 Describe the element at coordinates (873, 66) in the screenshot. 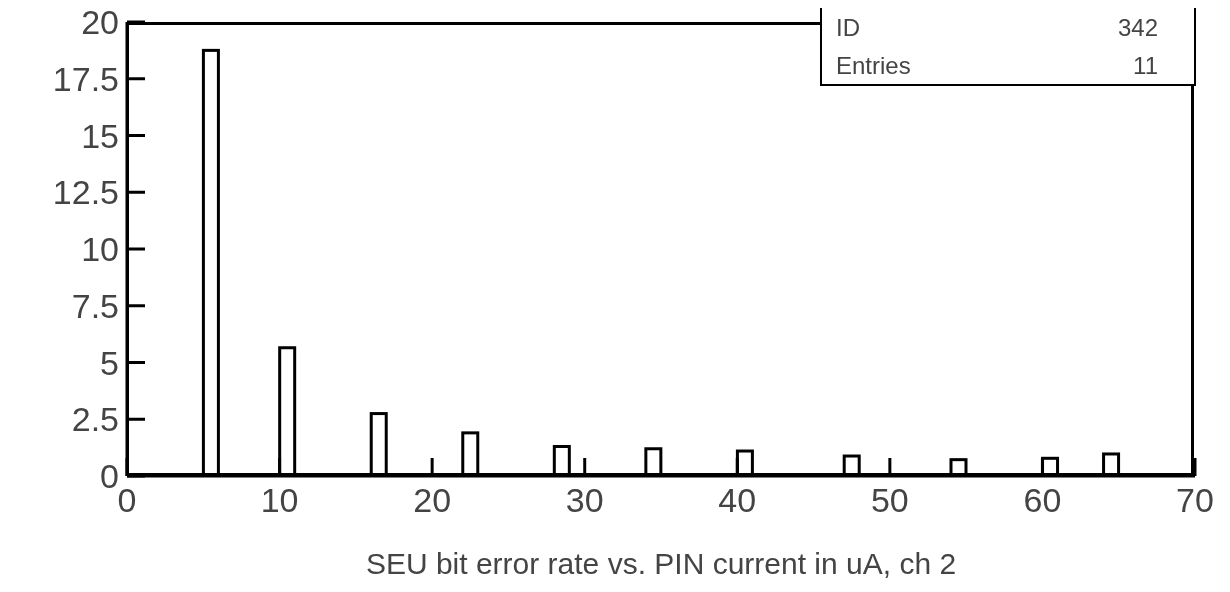

I see `annotation: Entries` at that location.